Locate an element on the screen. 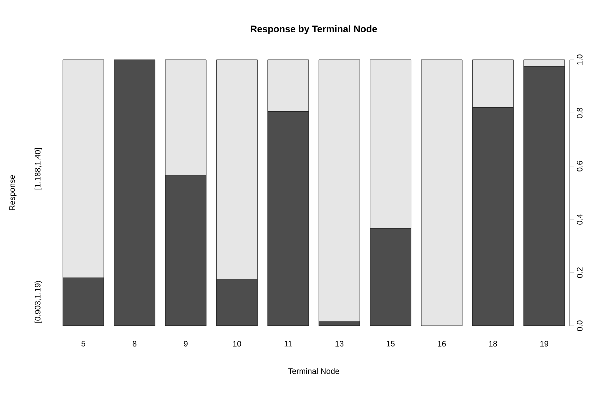  chart-title: Response by Terminal Node is located at coordinates (314, 30).